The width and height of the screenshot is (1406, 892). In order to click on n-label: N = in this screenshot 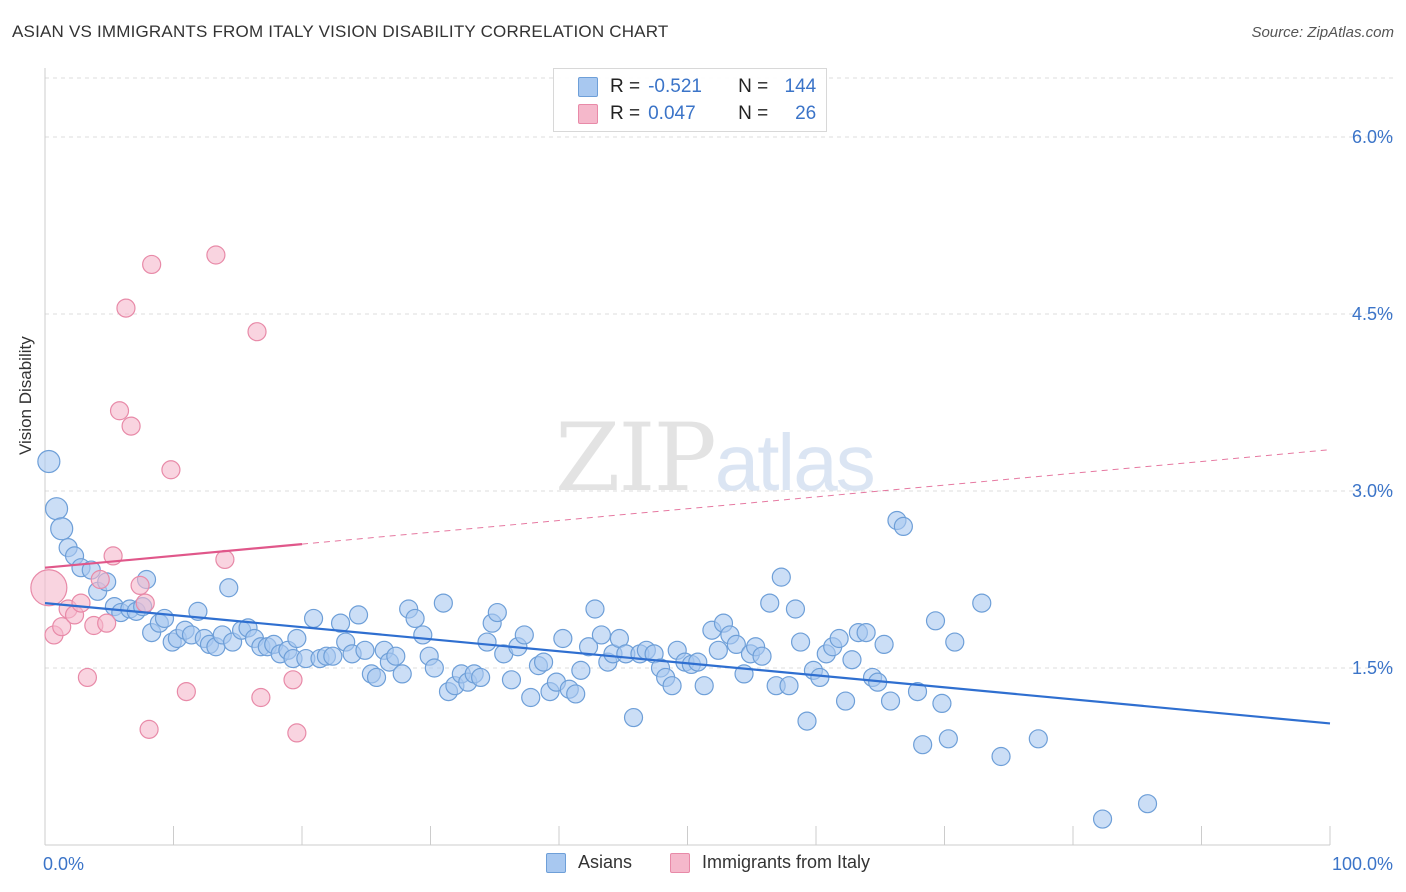, I will do `click(753, 86)`.